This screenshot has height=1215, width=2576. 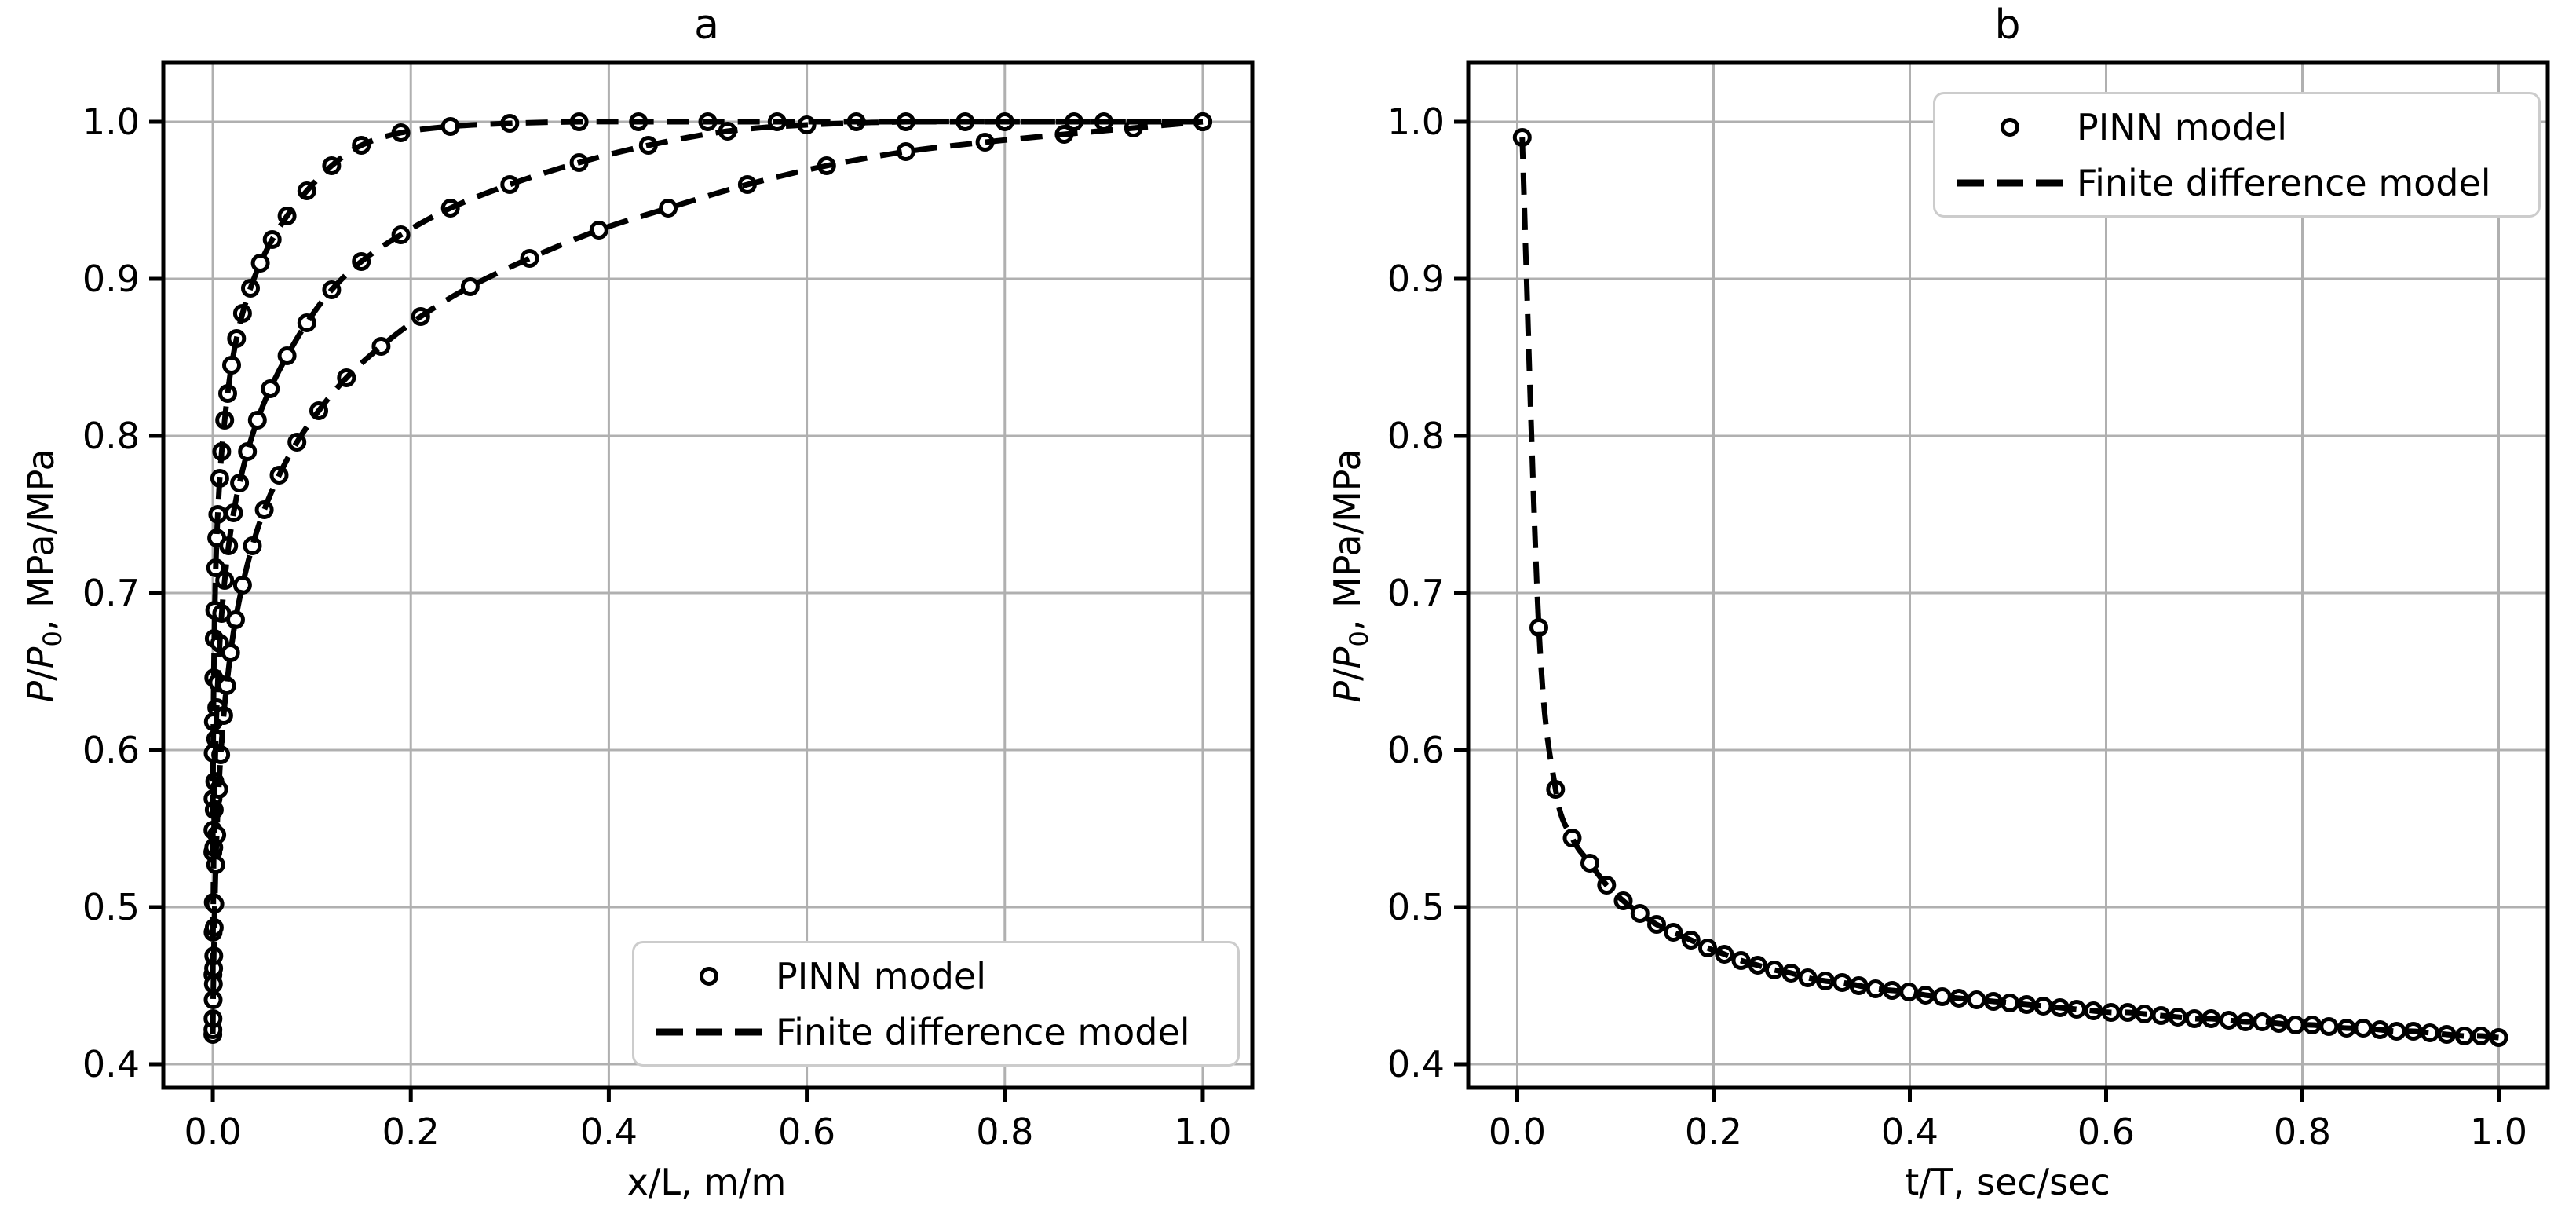 I want to click on subplot-b-legend: PINN model Finite difference model, so click(x=2237, y=155).